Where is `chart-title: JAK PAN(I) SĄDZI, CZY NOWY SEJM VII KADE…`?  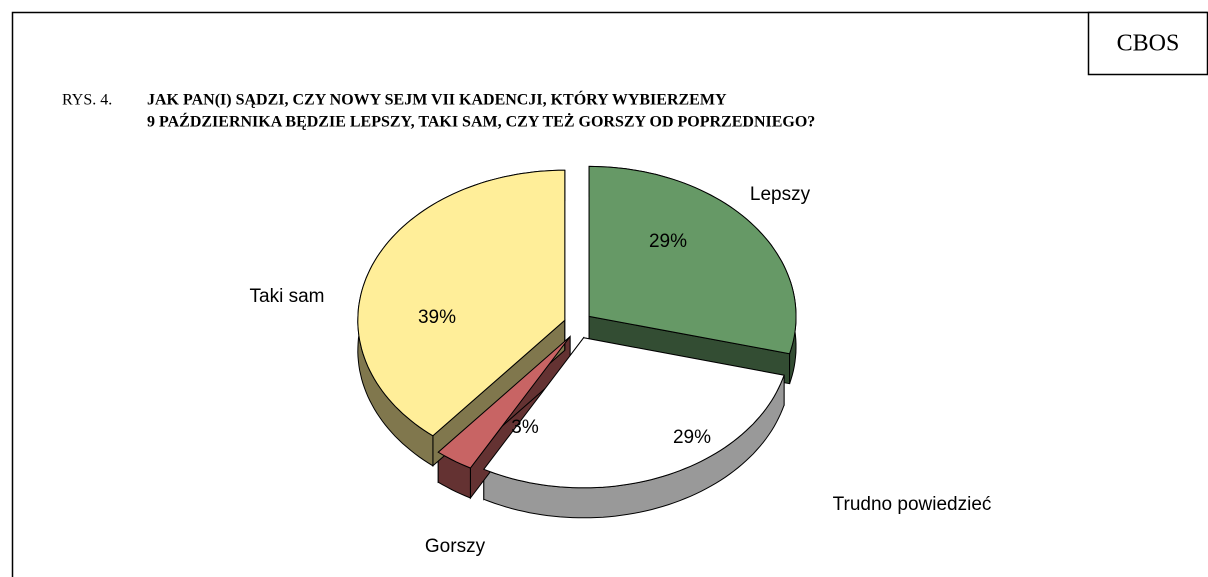
chart-title: JAK PAN(I) SĄDZI, CZY NOWY SEJM VII KADE… is located at coordinates (437, 99).